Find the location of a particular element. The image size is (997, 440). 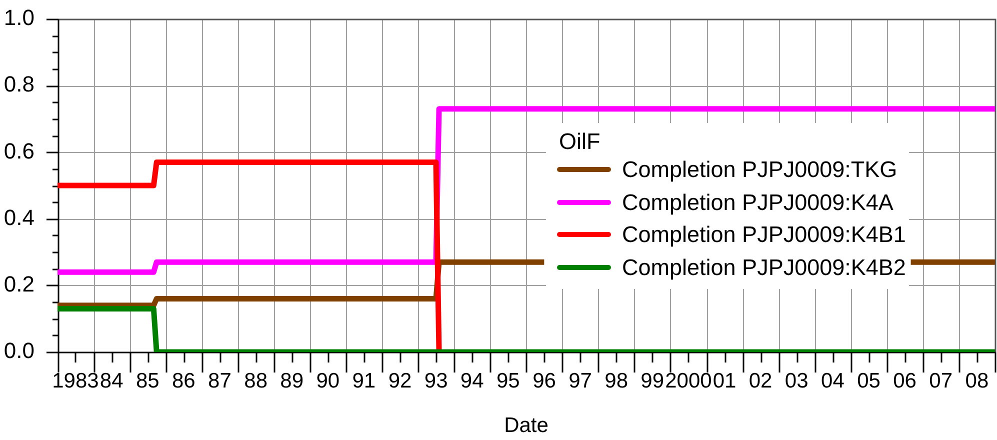

x-tick-label: 84 is located at coordinates (112, 380).